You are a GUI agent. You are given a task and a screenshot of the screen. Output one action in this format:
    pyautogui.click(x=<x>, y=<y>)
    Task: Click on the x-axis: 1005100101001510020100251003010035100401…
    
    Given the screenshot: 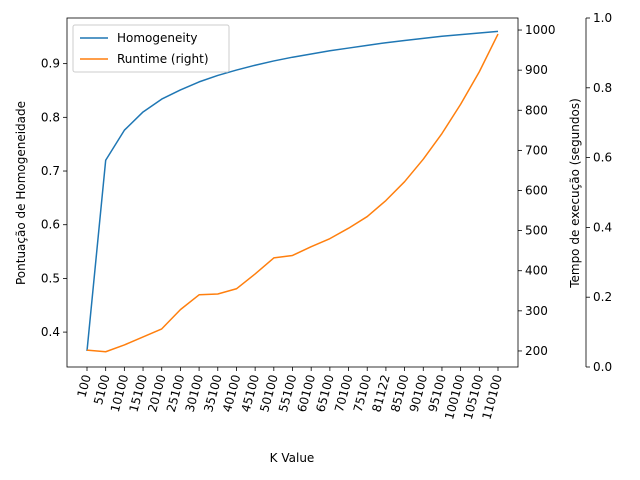 What is the action you would take?
    pyautogui.click(x=289, y=394)
    